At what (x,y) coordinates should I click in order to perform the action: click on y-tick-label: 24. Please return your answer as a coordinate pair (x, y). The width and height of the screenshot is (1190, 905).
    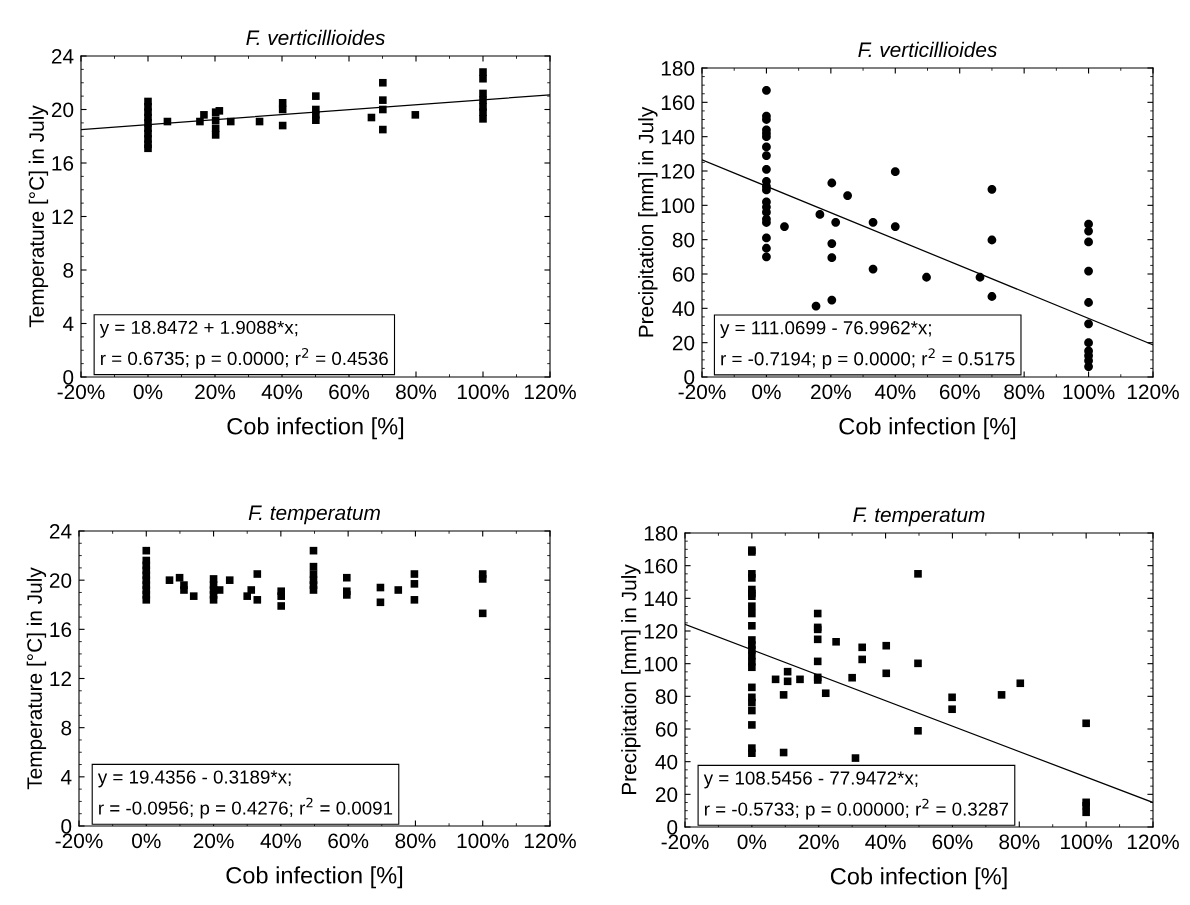
    Looking at the image, I should click on (60, 531).